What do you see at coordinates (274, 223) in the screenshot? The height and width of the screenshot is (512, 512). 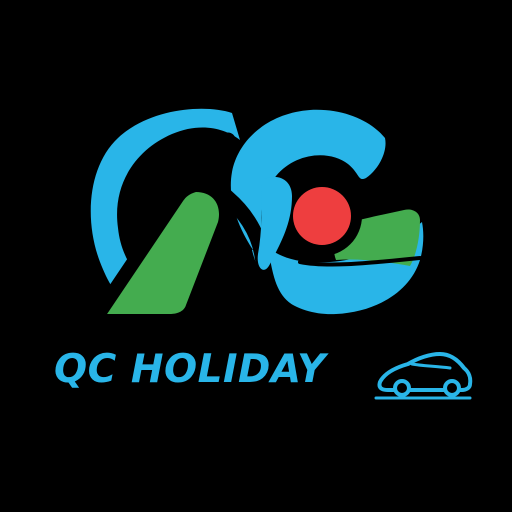 I see `c-hook-shape` at bounding box center [274, 223].